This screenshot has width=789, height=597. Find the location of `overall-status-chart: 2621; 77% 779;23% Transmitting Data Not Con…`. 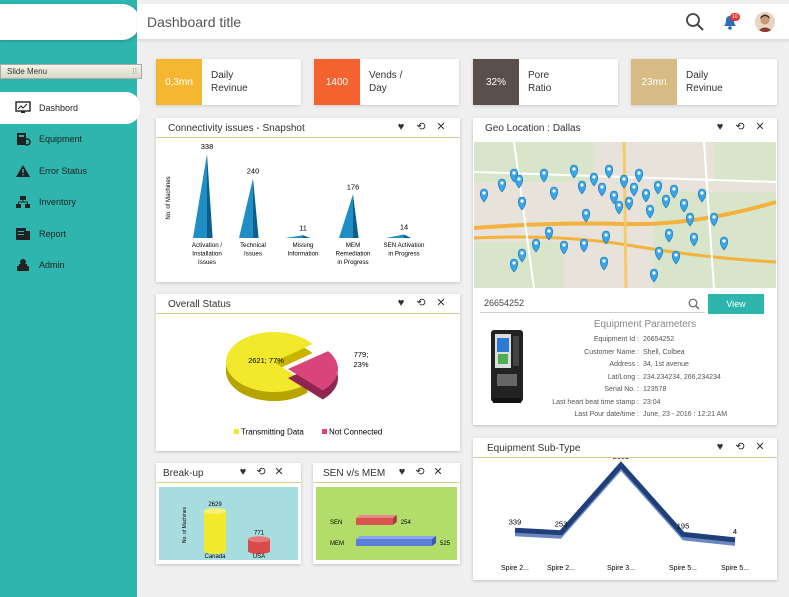

overall-status-chart: 2621; 77% 779;23% Transmitting Data Not Con… is located at coordinates (304, 384).